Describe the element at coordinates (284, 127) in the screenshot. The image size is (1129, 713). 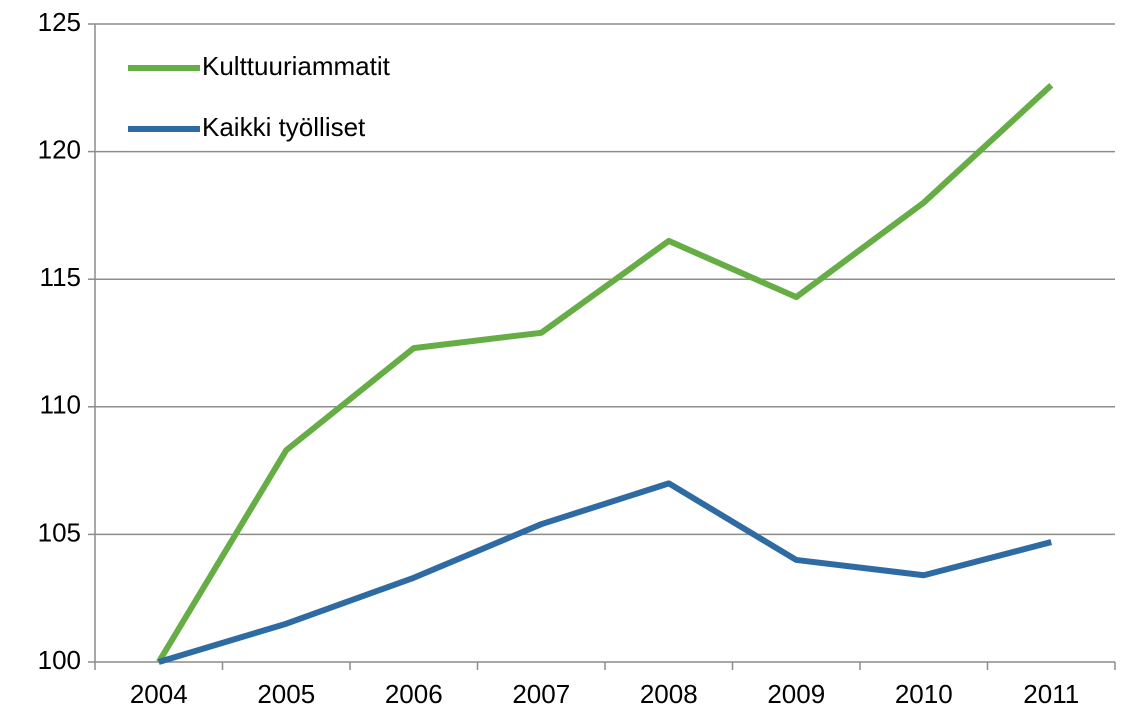
I see `legend-label: Kaikki työlliset` at that location.